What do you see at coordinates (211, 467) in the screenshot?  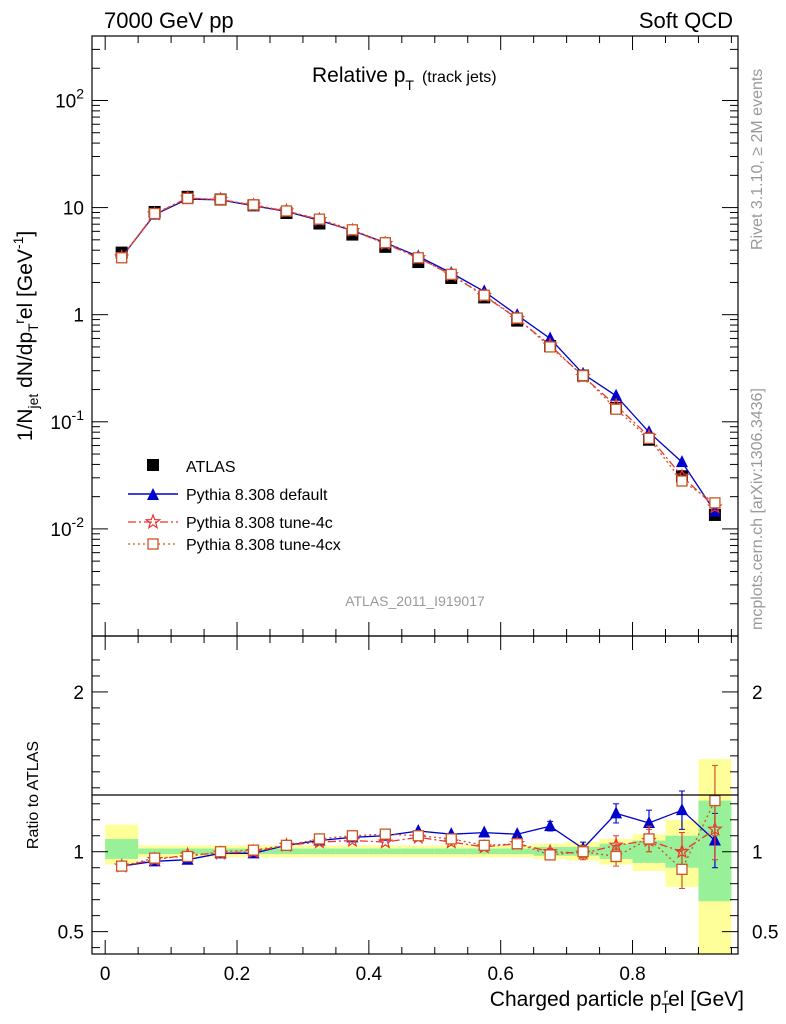 I see `legend-atlas: ATLAS` at bounding box center [211, 467].